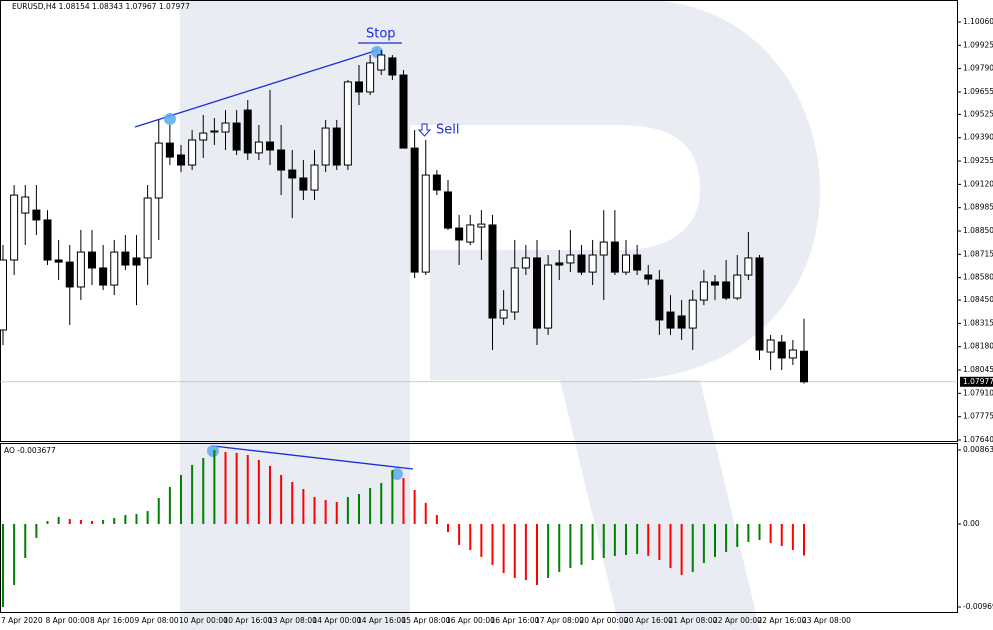  What do you see at coordinates (381, 34) in the screenshot?
I see `annotation: Stop` at bounding box center [381, 34].